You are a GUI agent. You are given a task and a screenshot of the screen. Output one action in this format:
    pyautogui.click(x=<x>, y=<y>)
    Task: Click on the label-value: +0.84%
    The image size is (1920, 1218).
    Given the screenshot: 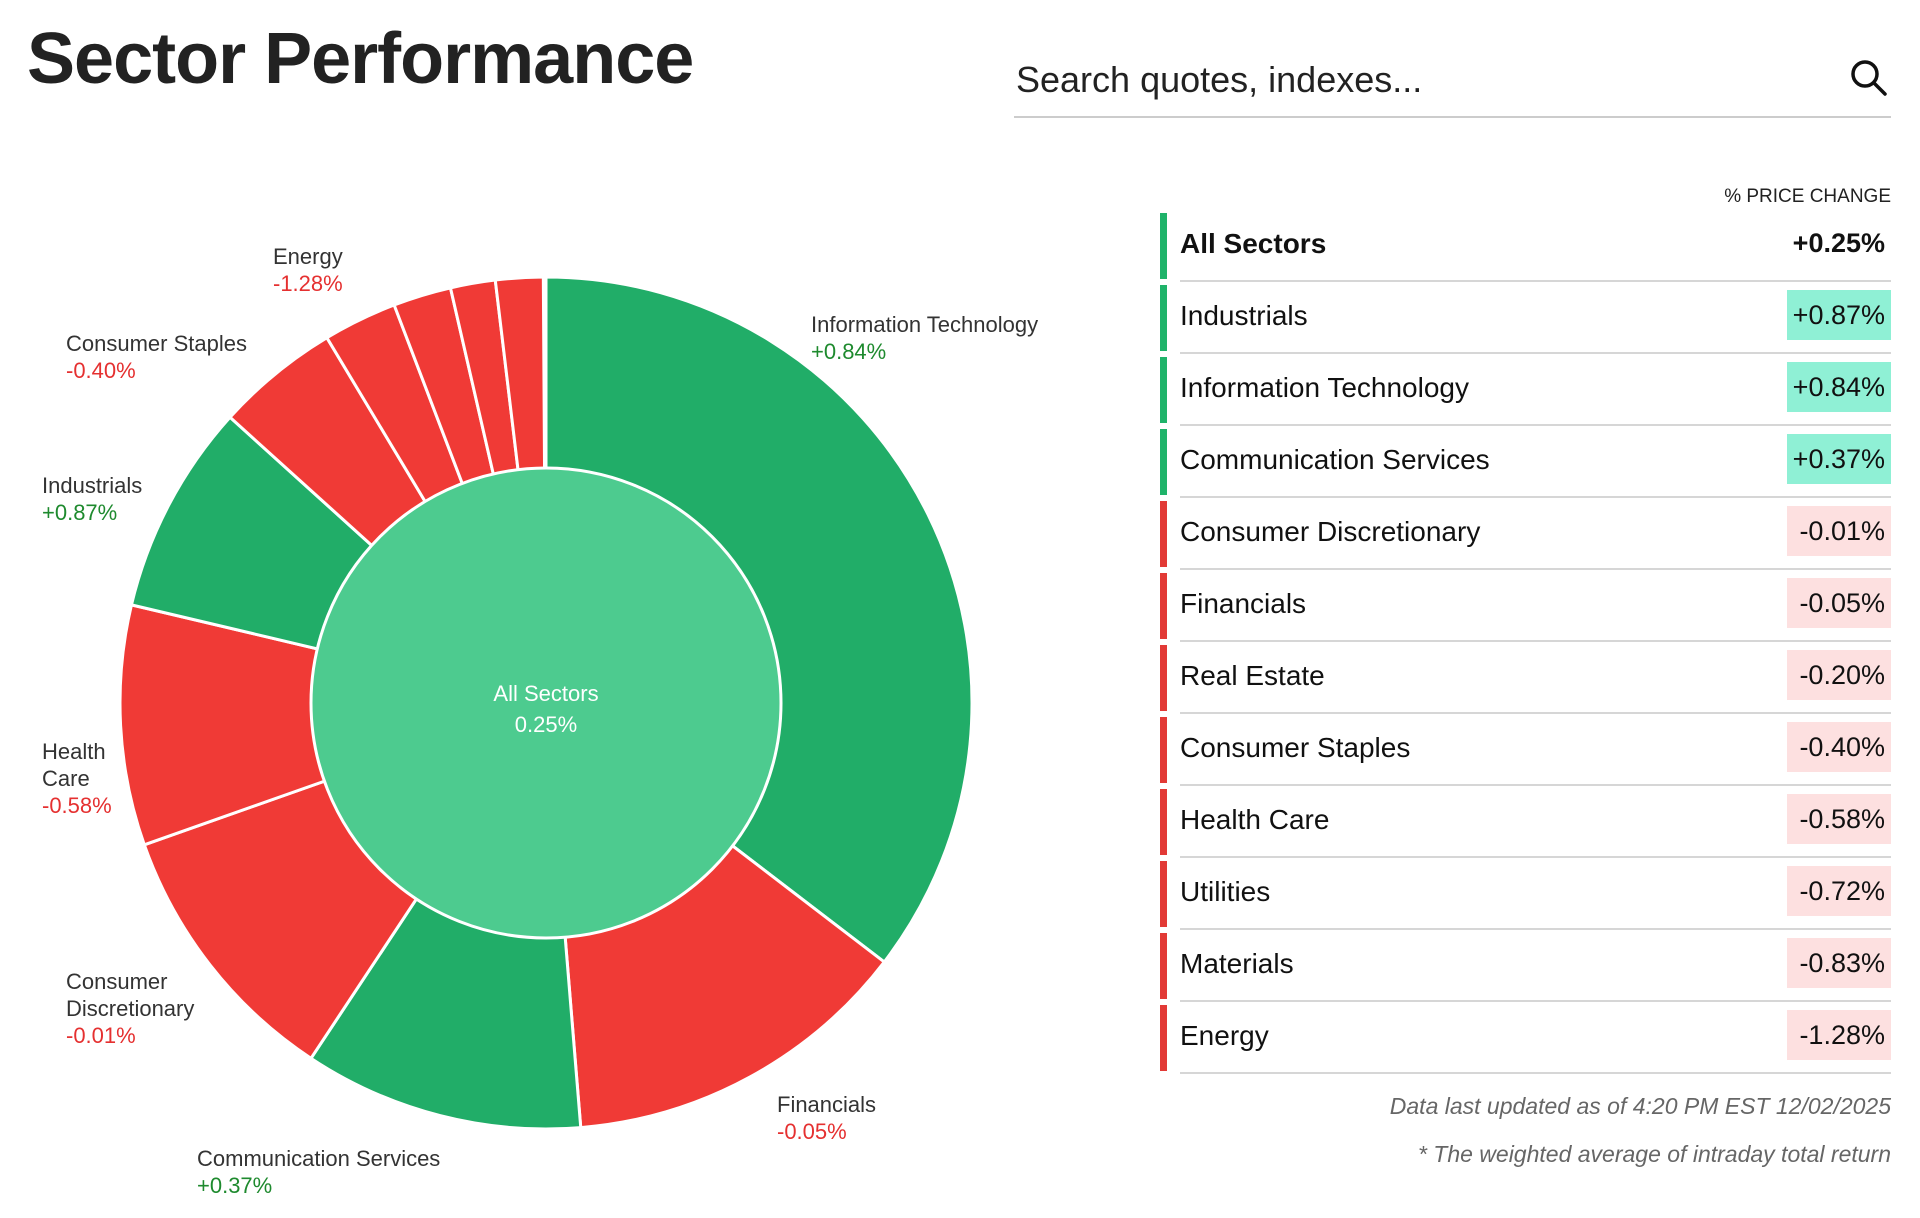 What is the action you would take?
    pyautogui.click(x=849, y=351)
    